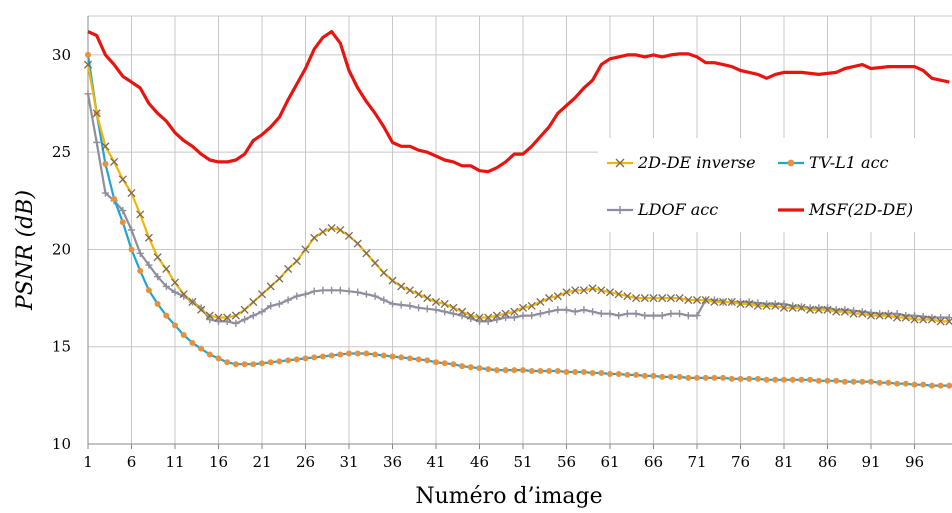 The image size is (952, 513). What do you see at coordinates (218, 462) in the screenshot?
I see `x-tick-label: 16` at bounding box center [218, 462].